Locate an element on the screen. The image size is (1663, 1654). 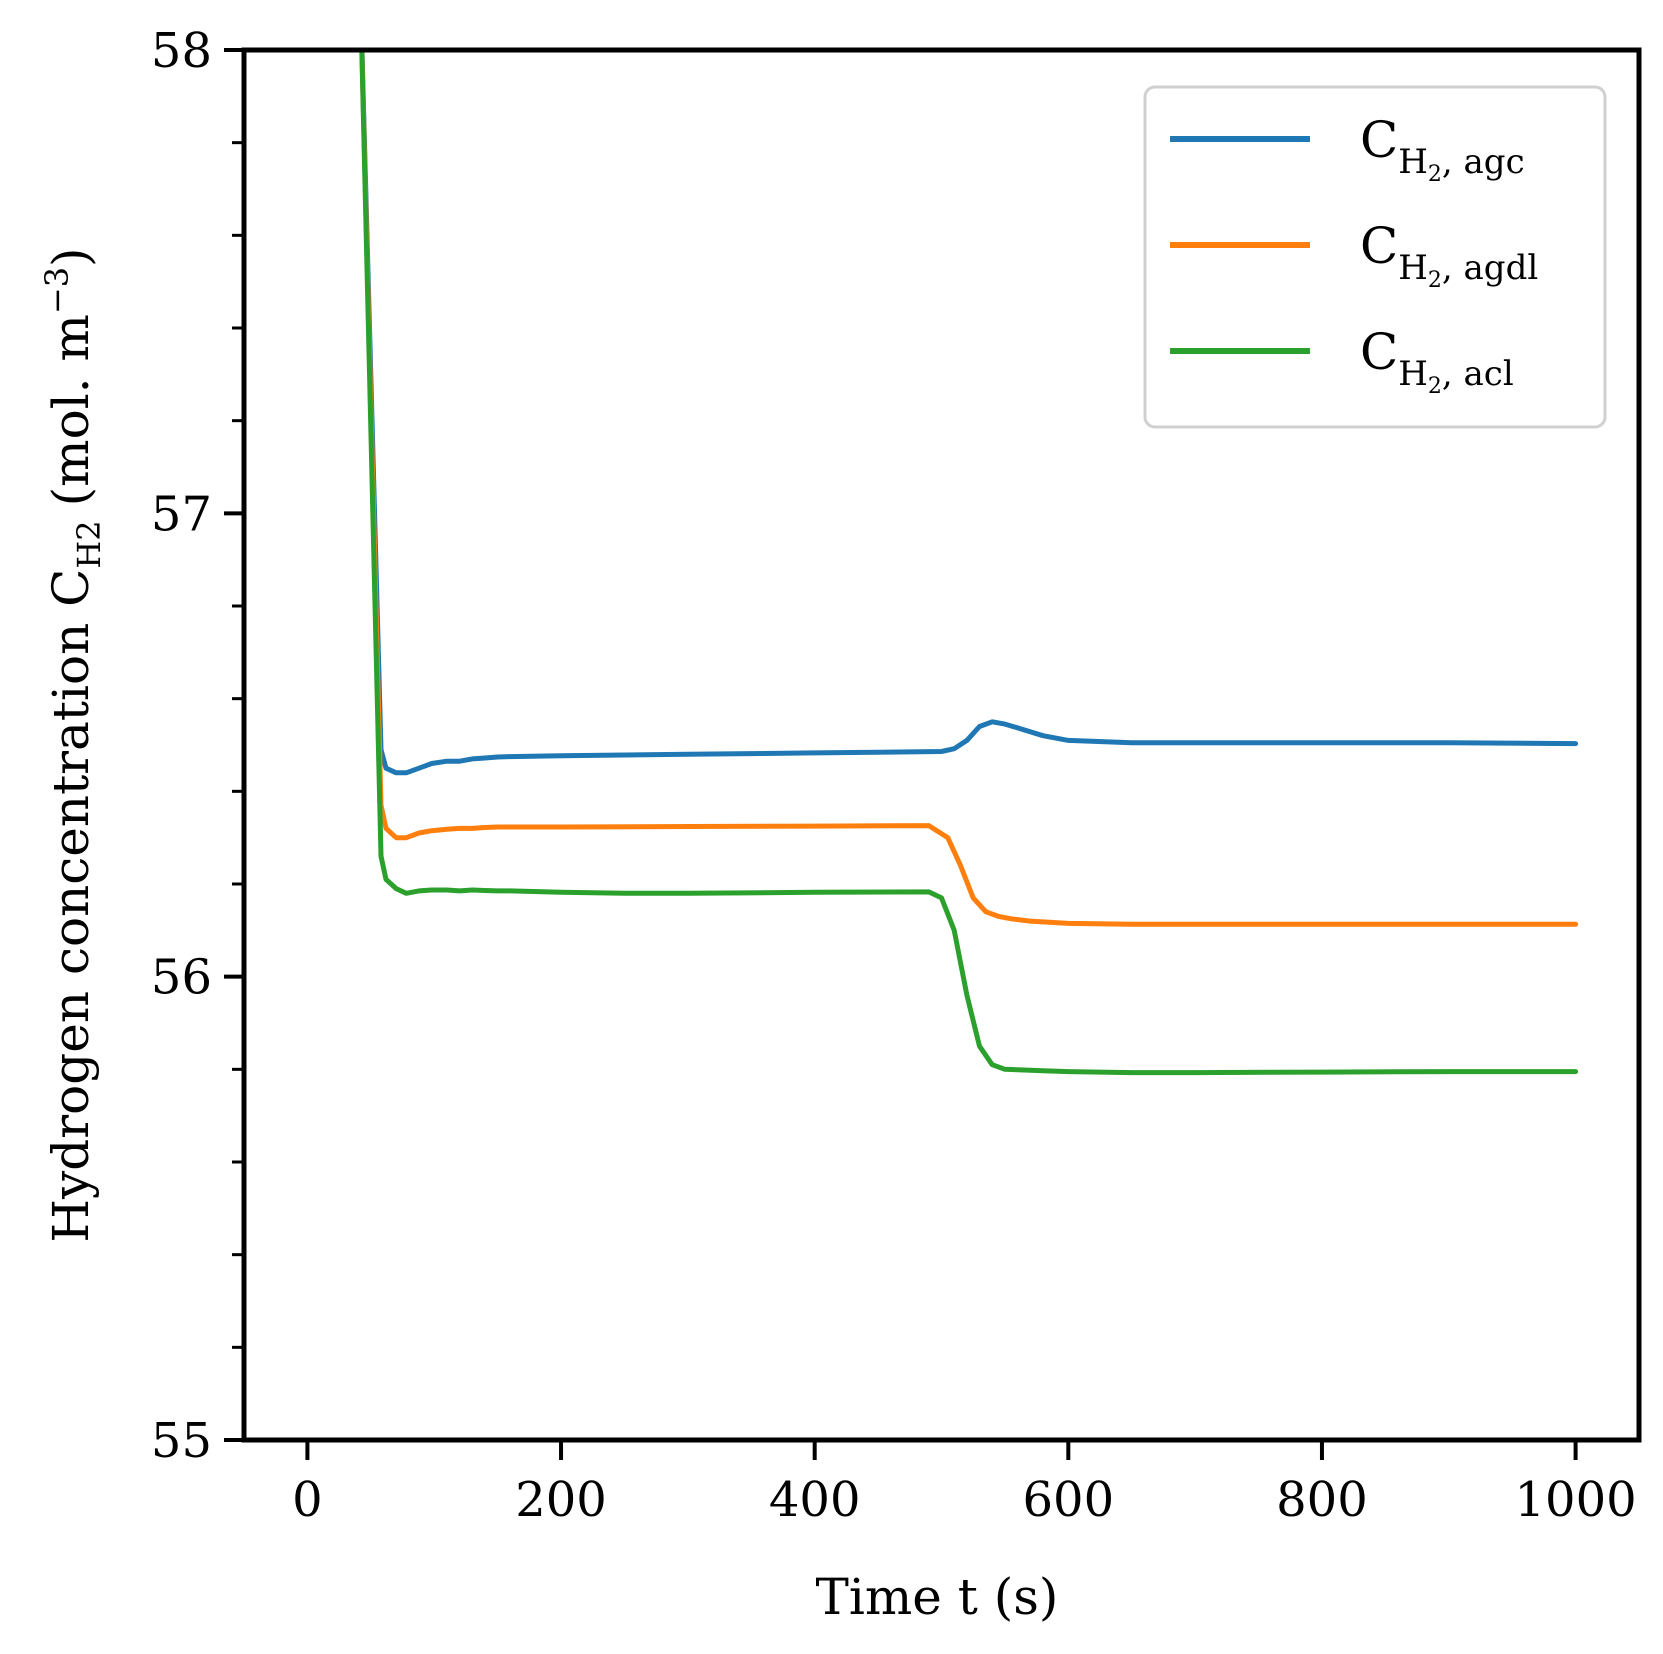
x-tick-label: 400 is located at coordinates (815, 1500).